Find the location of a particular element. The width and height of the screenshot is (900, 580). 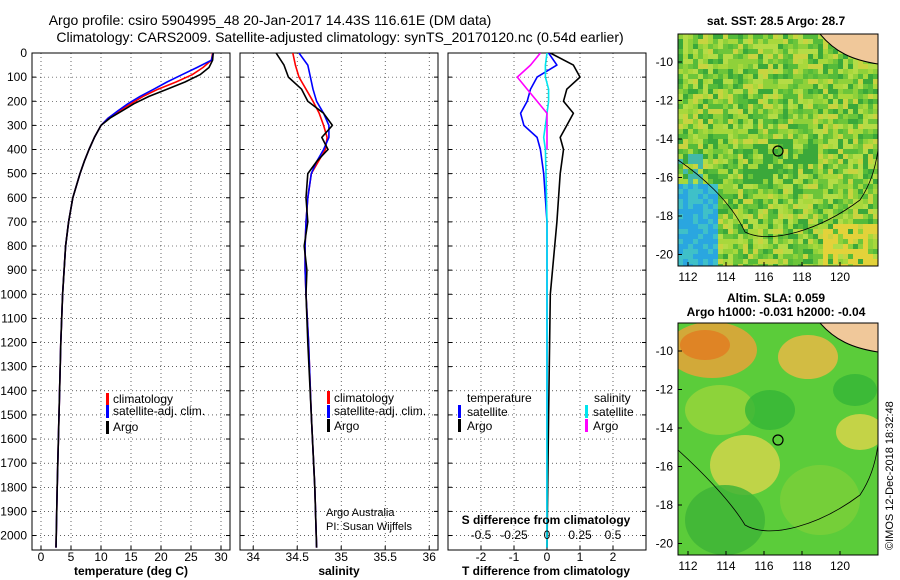

depth-tick-label: 1500 is located at coordinates (13, 415).